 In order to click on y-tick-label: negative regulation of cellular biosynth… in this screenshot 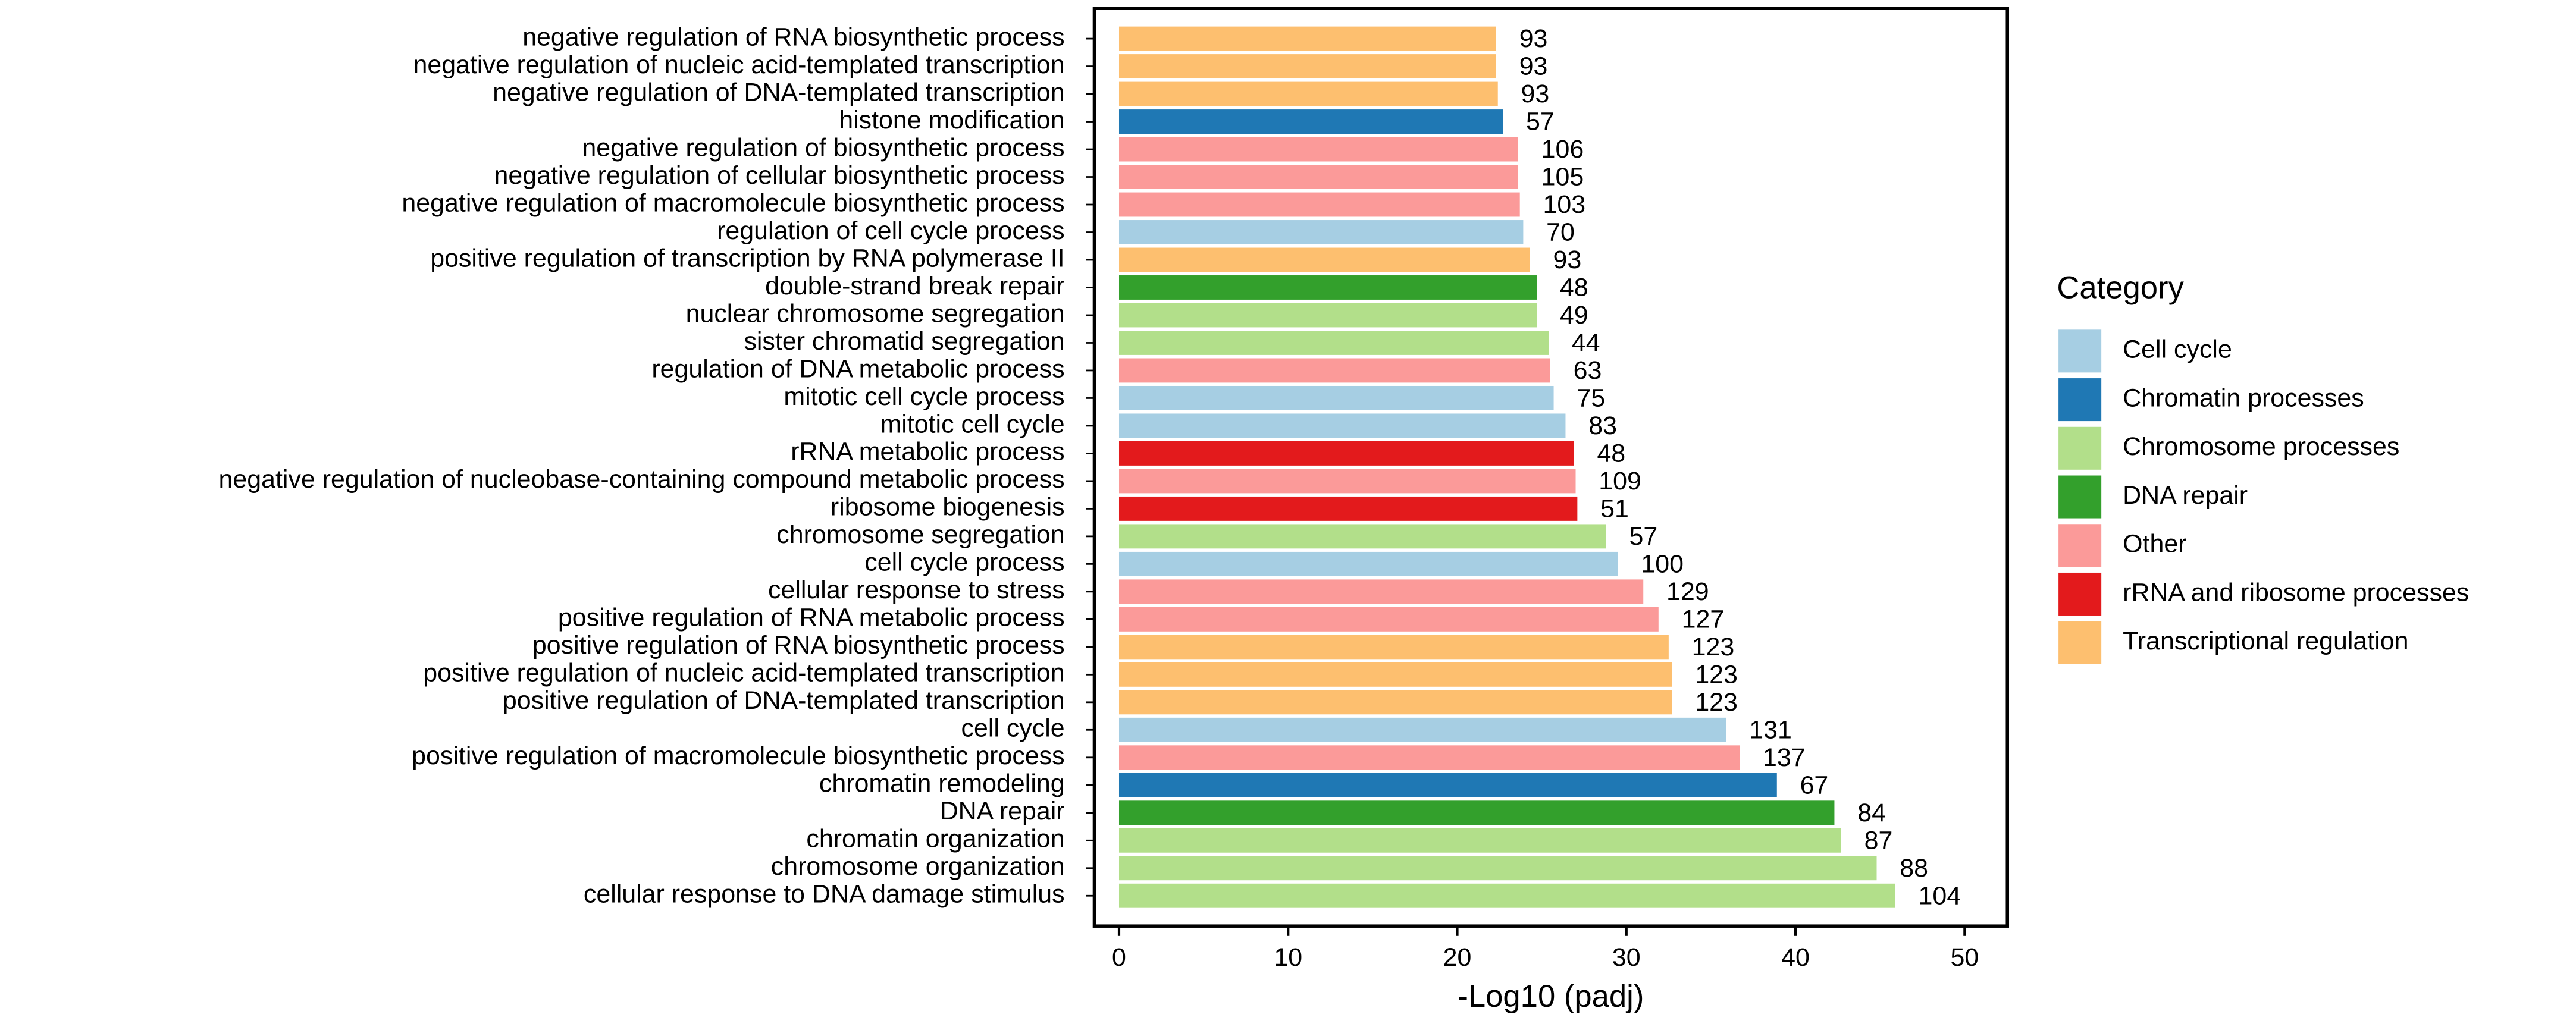, I will do `click(779, 175)`.